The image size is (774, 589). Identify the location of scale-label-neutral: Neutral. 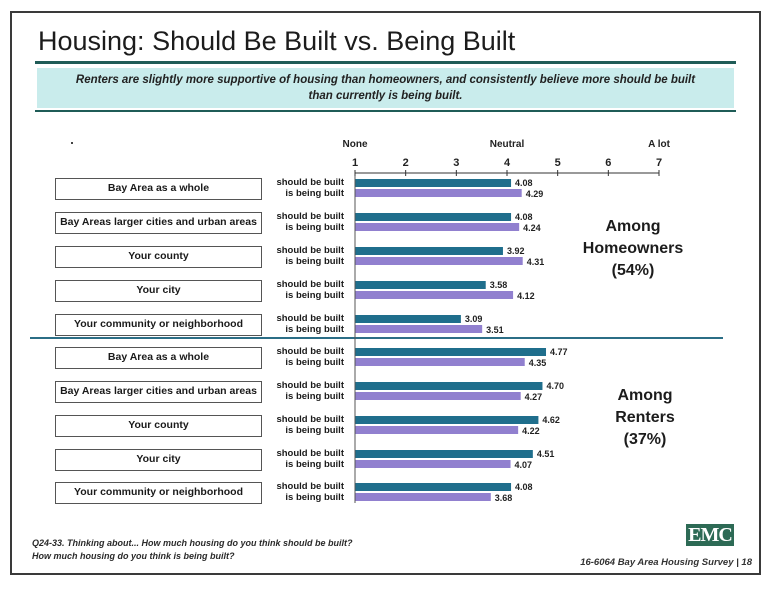
(507, 144).